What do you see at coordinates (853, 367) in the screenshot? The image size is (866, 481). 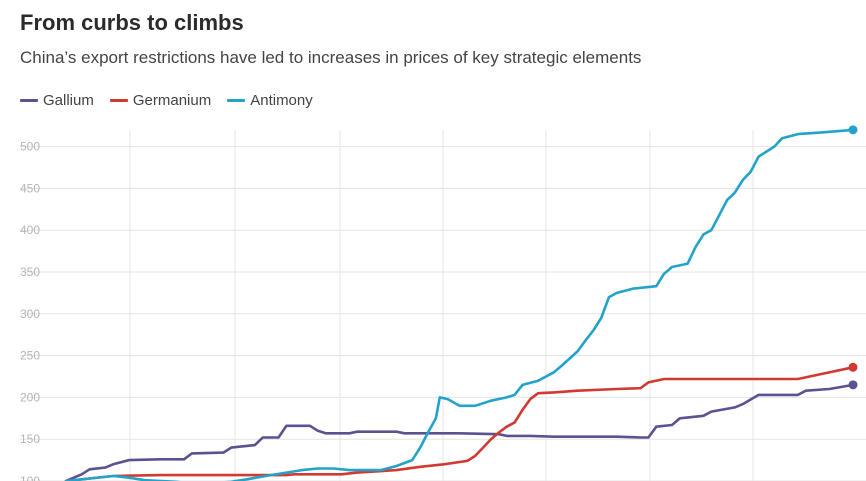 I see `end-point-germanium` at bounding box center [853, 367].